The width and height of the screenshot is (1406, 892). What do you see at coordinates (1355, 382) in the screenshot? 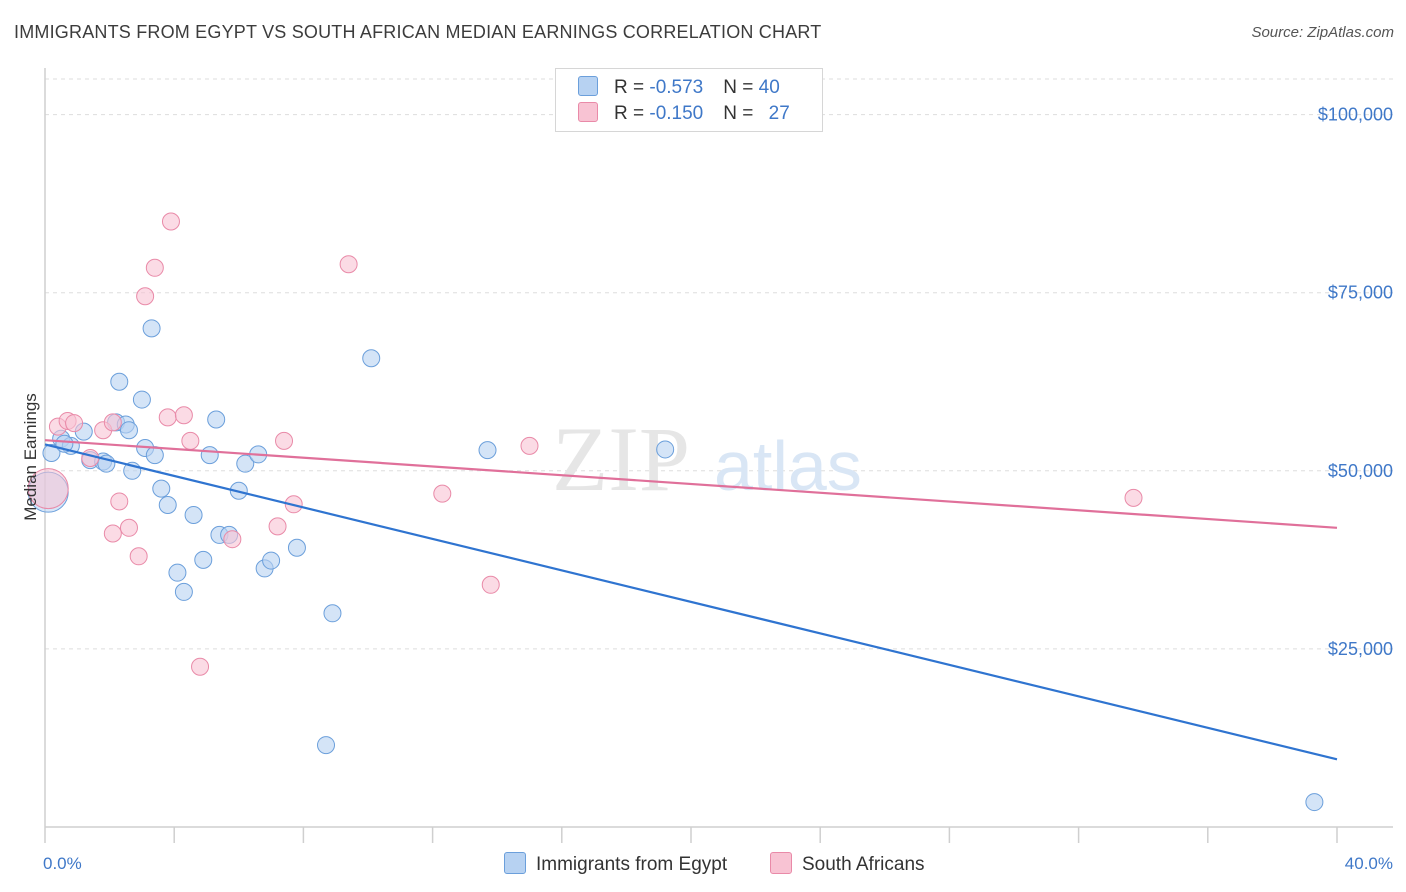
I see `y-tick-labels: $25,000 $50,000 $75,000 $100,000` at bounding box center [1355, 382].